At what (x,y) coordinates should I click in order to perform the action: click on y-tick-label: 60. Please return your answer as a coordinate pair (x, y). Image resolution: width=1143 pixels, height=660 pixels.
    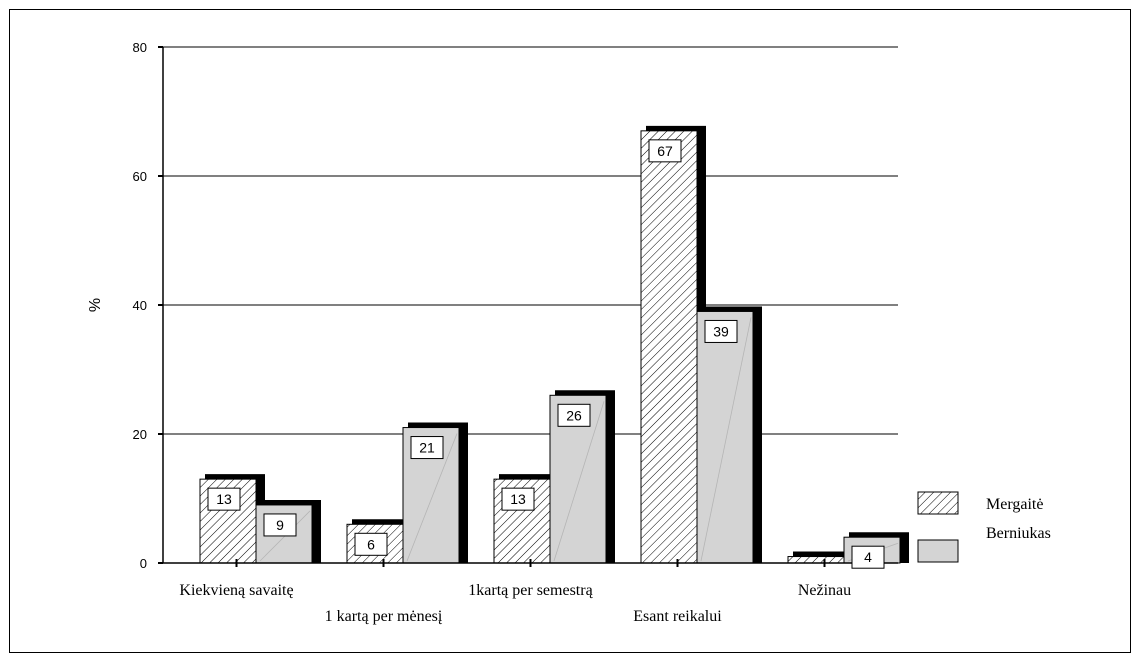
    Looking at the image, I should click on (140, 176).